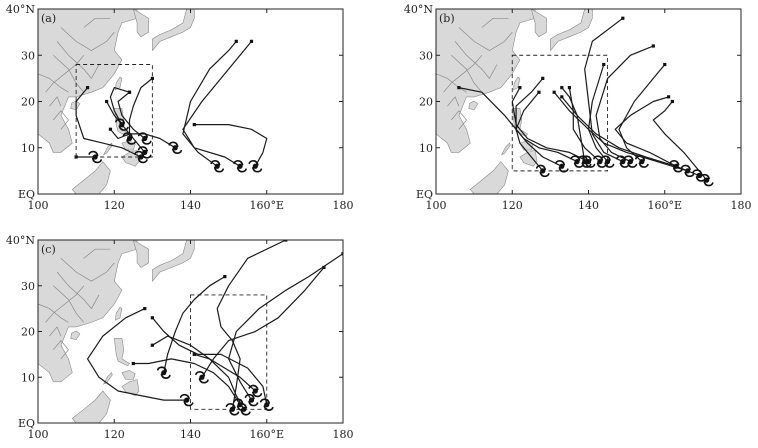  I want to click on palawan-land, so click(505, 149).